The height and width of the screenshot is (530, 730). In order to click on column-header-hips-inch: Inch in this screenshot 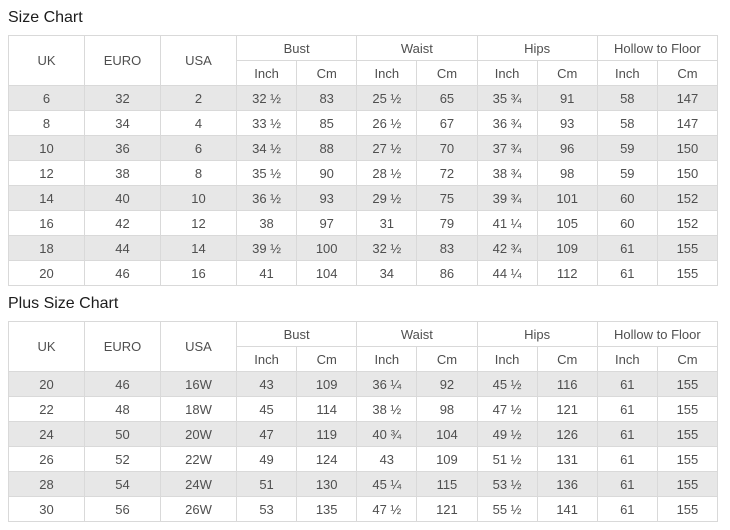, I will do `click(507, 359)`.